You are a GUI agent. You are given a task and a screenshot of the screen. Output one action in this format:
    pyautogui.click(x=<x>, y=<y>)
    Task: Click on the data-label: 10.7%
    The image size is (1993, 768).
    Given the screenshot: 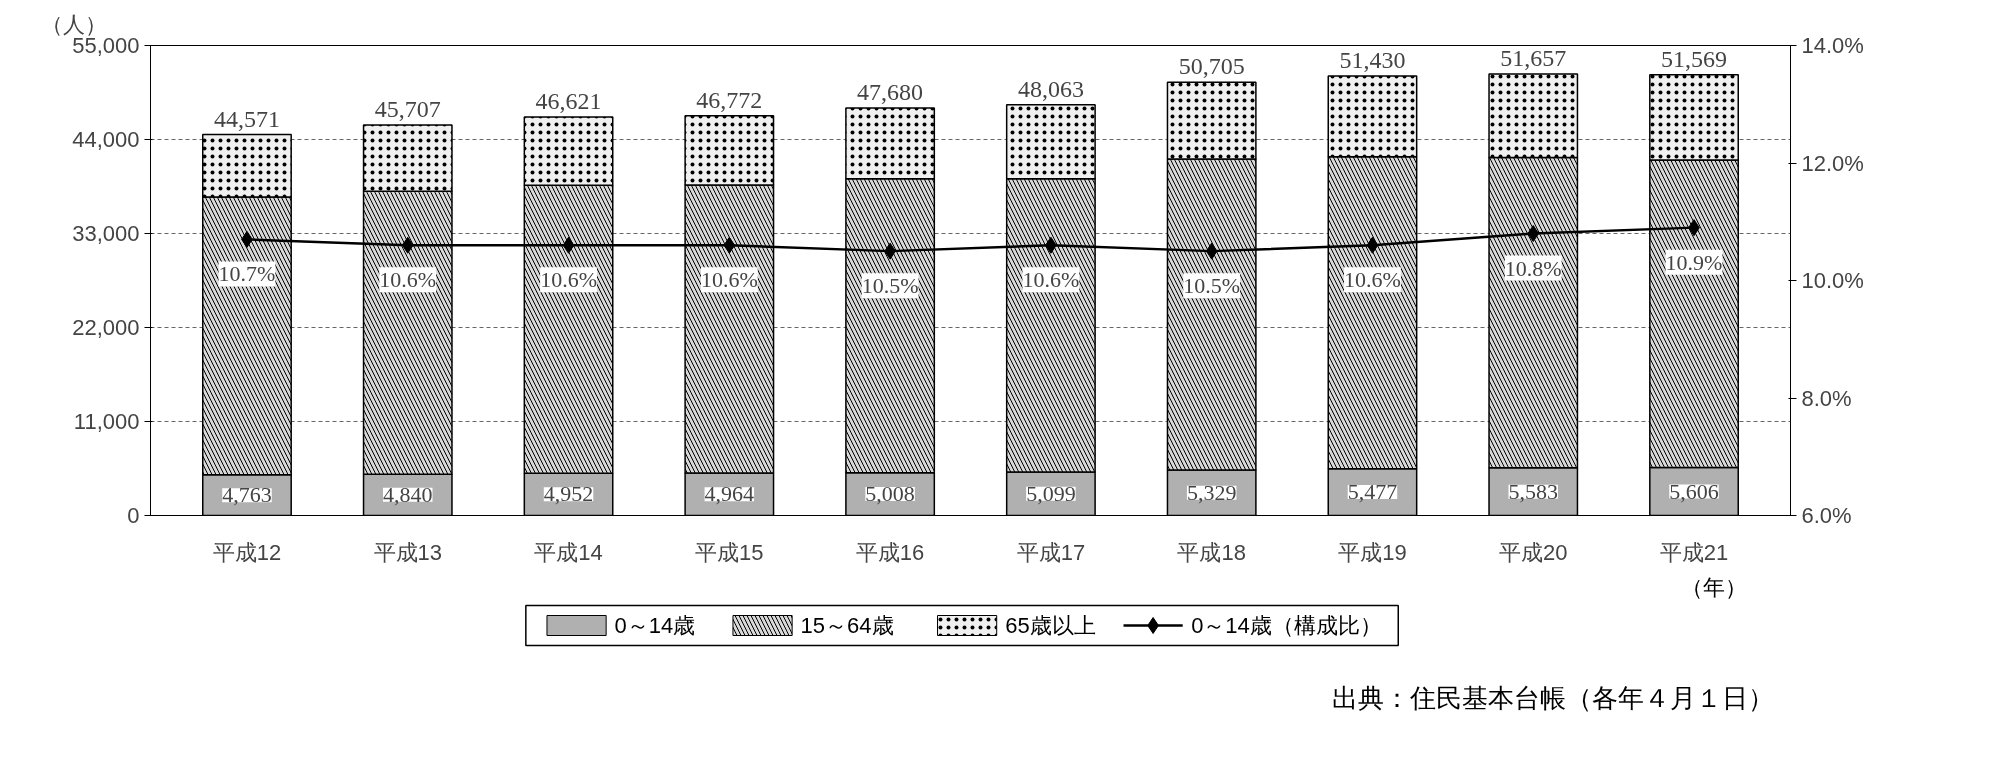 What is the action you would take?
    pyautogui.click(x=247, y=274)
    